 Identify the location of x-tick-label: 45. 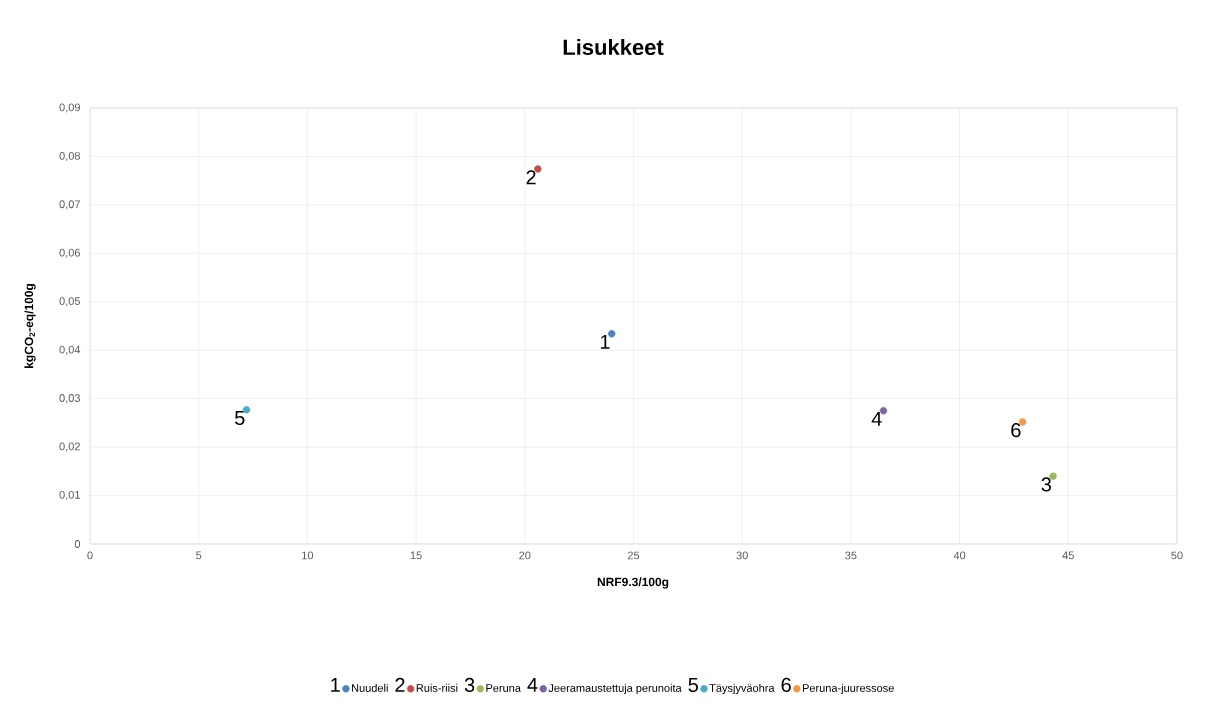
(1068, 555).